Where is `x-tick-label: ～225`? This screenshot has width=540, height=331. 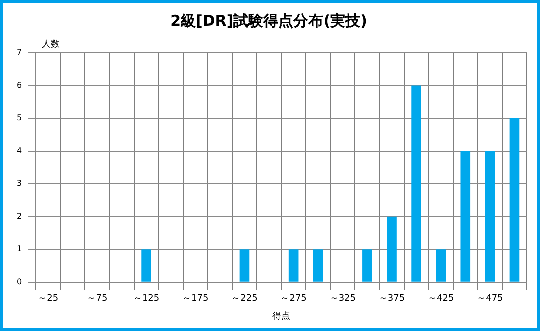 x-tick-label: ～225 is located at coordinates (245, 299).